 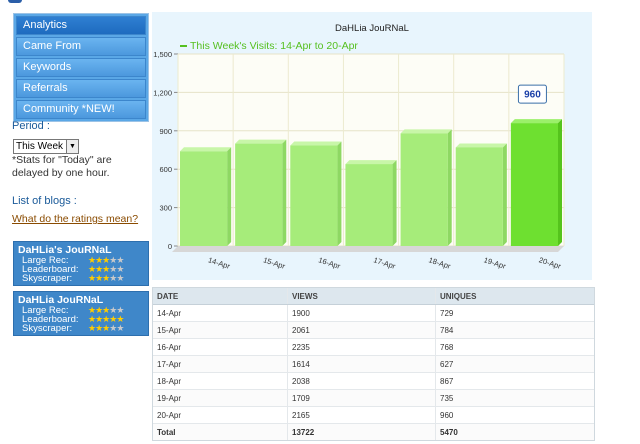 I want to click on y-tick-label: 0, so click(x=170, y=246).